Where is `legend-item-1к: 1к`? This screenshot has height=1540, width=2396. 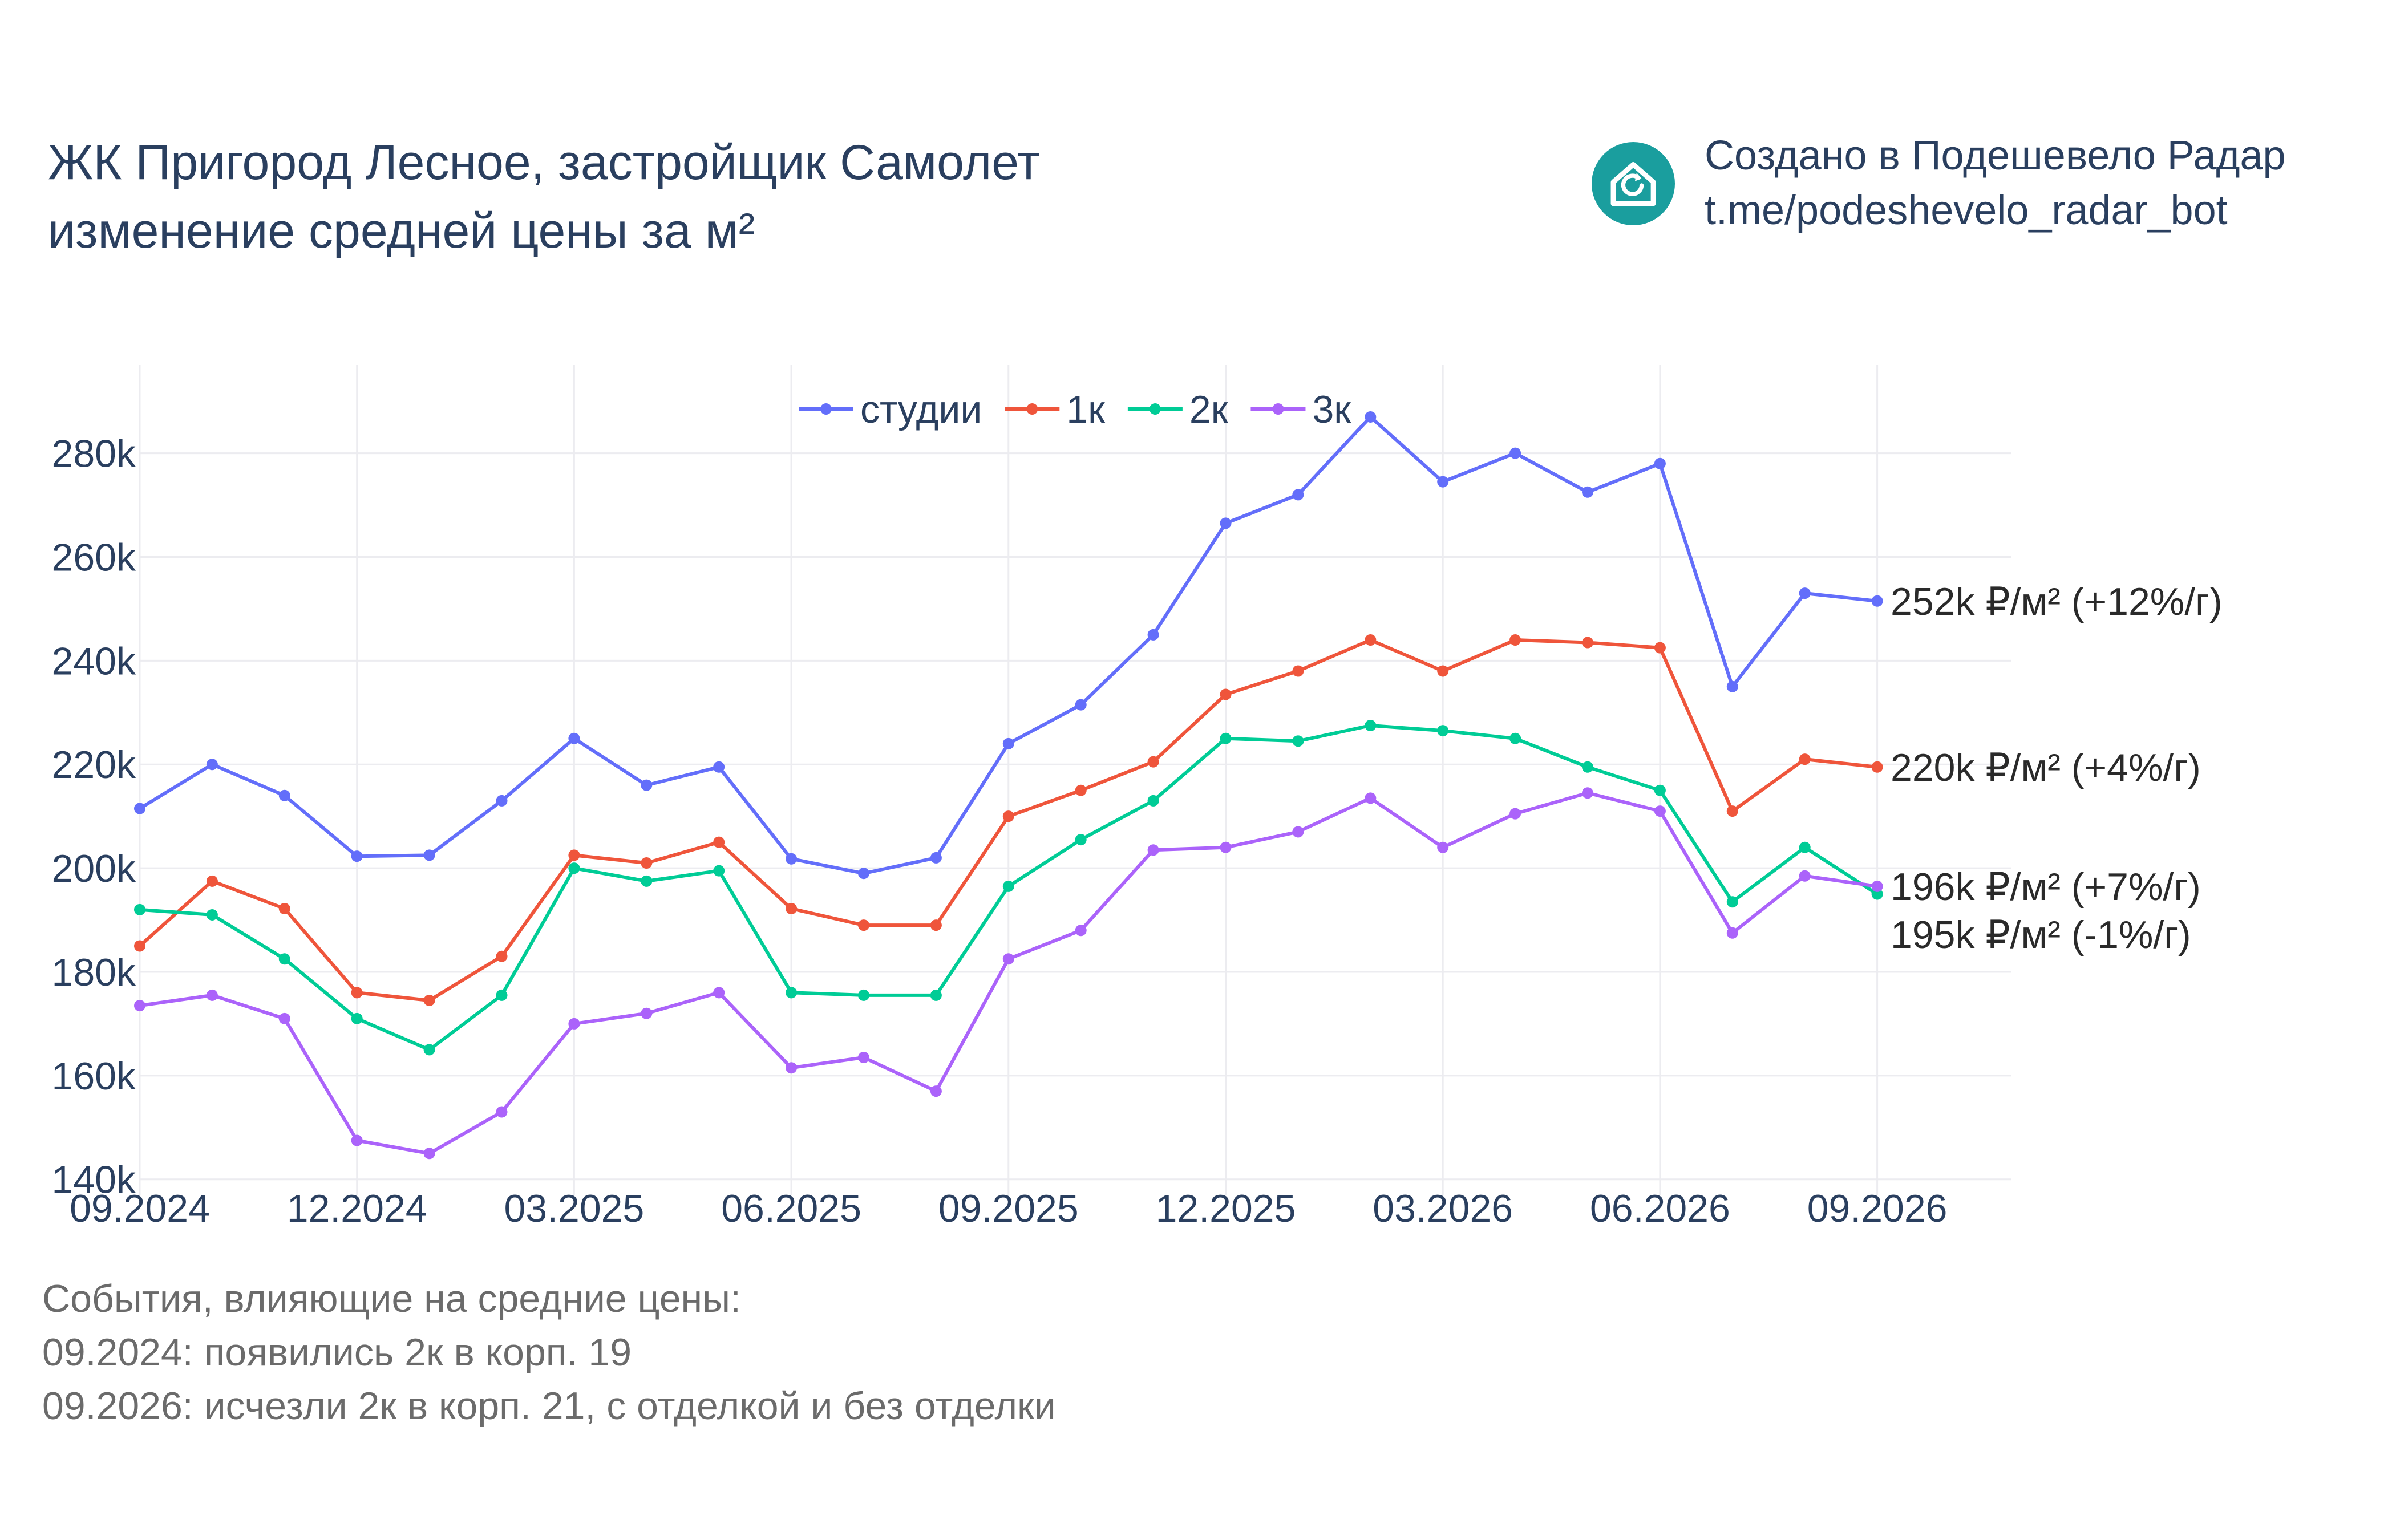 legend-item-1к: 1к is located at coordinates (1055, 410).